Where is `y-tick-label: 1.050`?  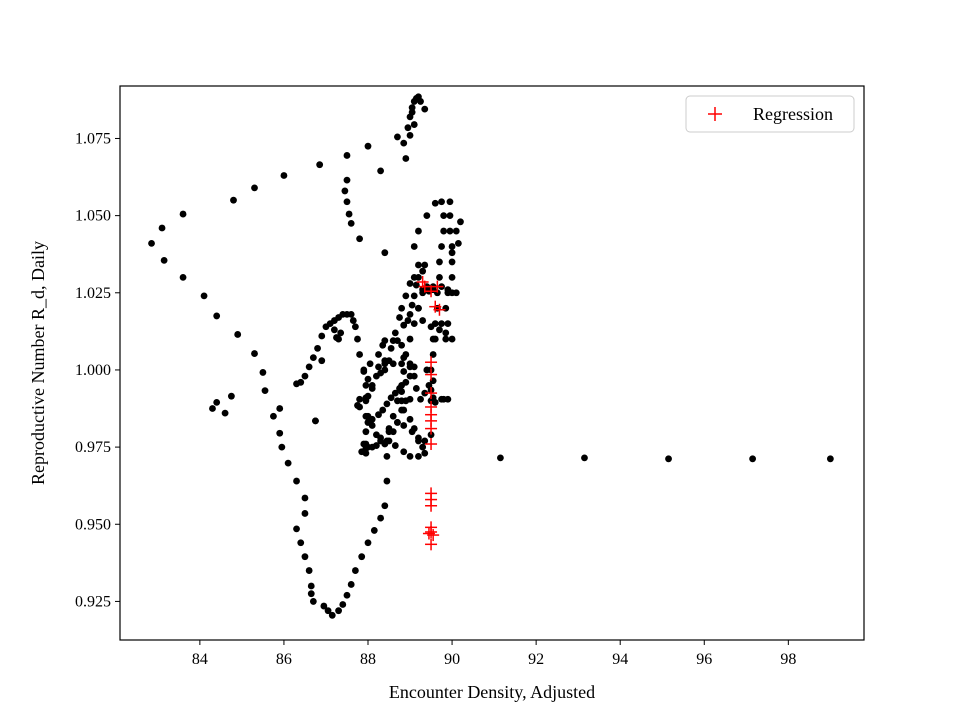
y-tick-label: 1.050 is located at coordinates (93, 216).